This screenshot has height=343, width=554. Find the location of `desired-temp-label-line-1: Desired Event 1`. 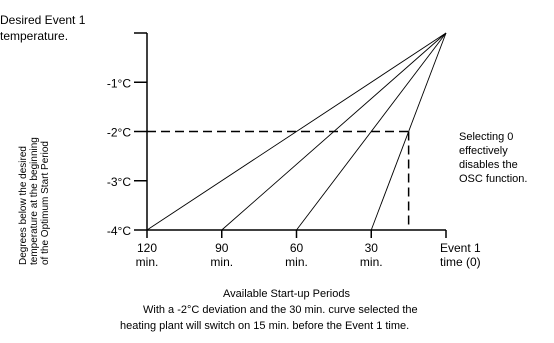

desired-temp-label-line-1: Desired Event 1 is located at coordinates (43, 20).